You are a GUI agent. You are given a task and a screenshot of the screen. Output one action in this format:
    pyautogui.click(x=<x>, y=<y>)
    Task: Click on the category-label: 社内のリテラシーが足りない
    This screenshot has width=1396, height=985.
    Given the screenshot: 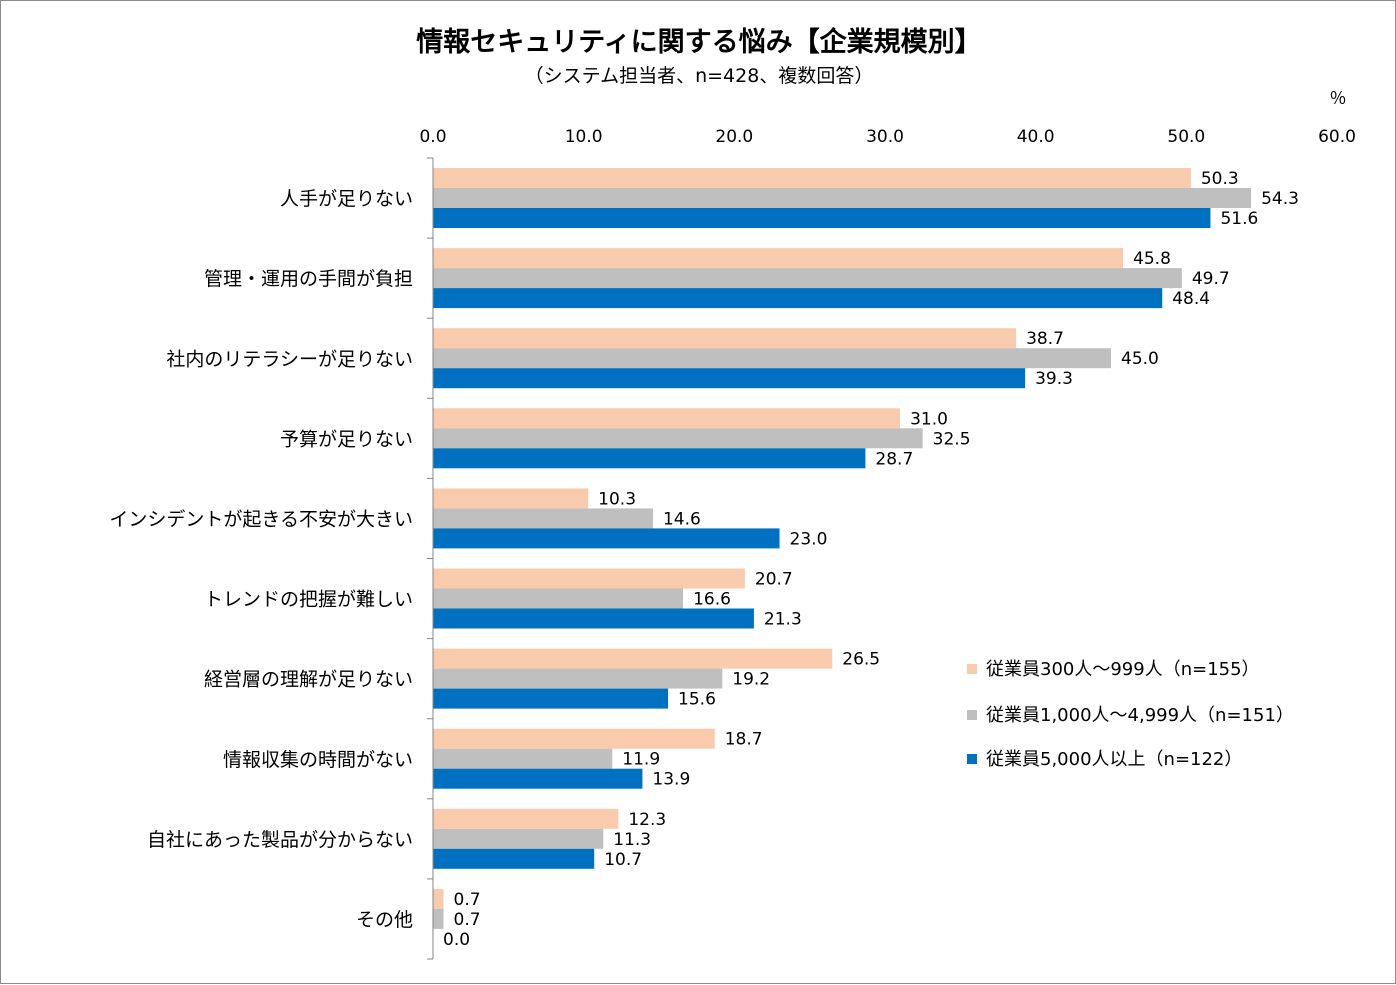 What is the action you would take?
    pyautogui.click(x=289, y=359)
    